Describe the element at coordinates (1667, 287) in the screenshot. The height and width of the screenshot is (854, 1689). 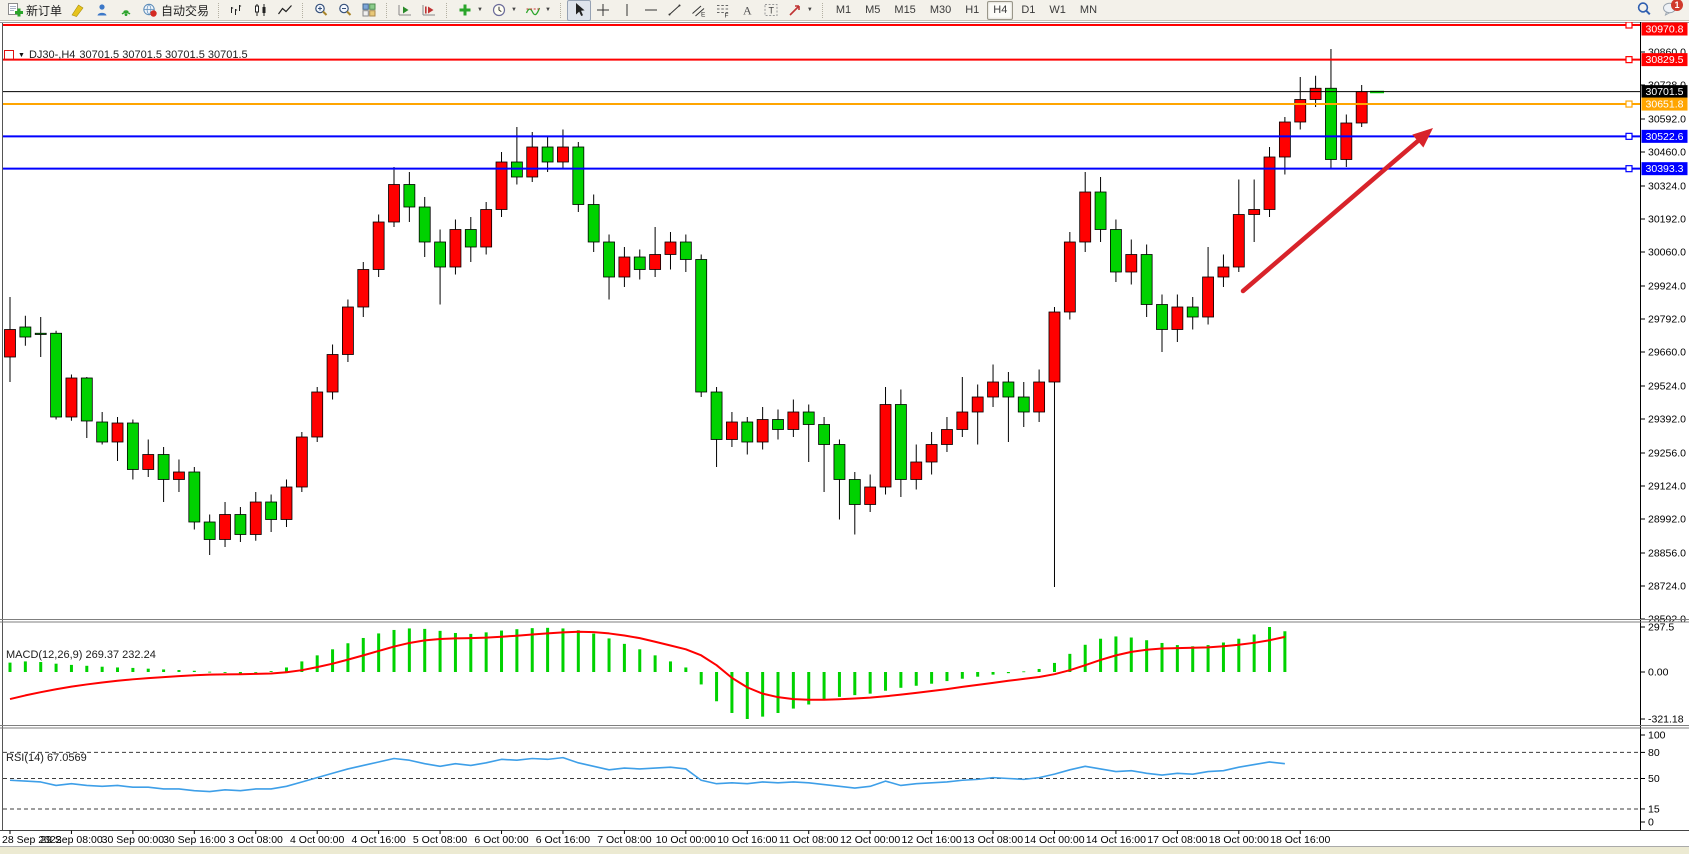
I see `svg-text: 29924.0` at that location.